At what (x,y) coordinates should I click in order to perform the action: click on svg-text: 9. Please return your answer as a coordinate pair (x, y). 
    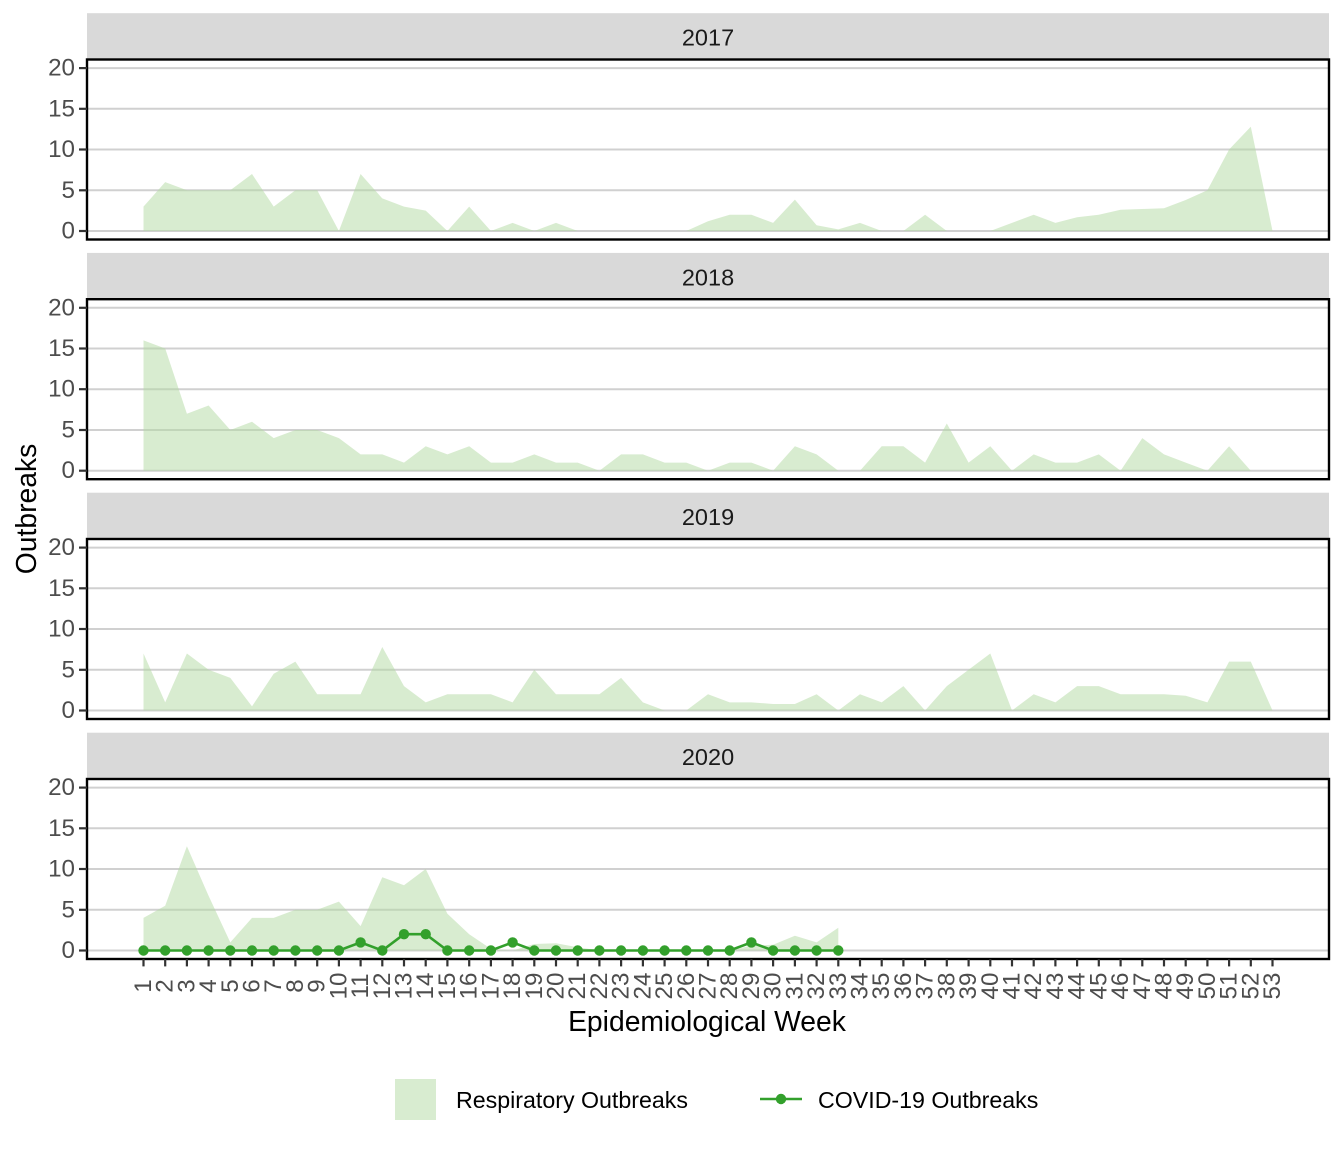
    Looking at the image, I should click on (317, 985).